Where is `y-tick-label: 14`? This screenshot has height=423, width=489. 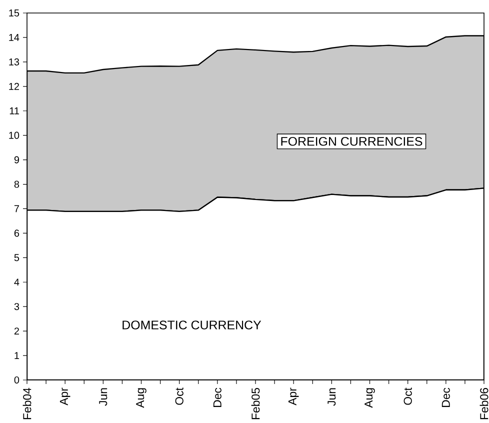 y-tick-label: 14 is located at coordinates (14, 37).